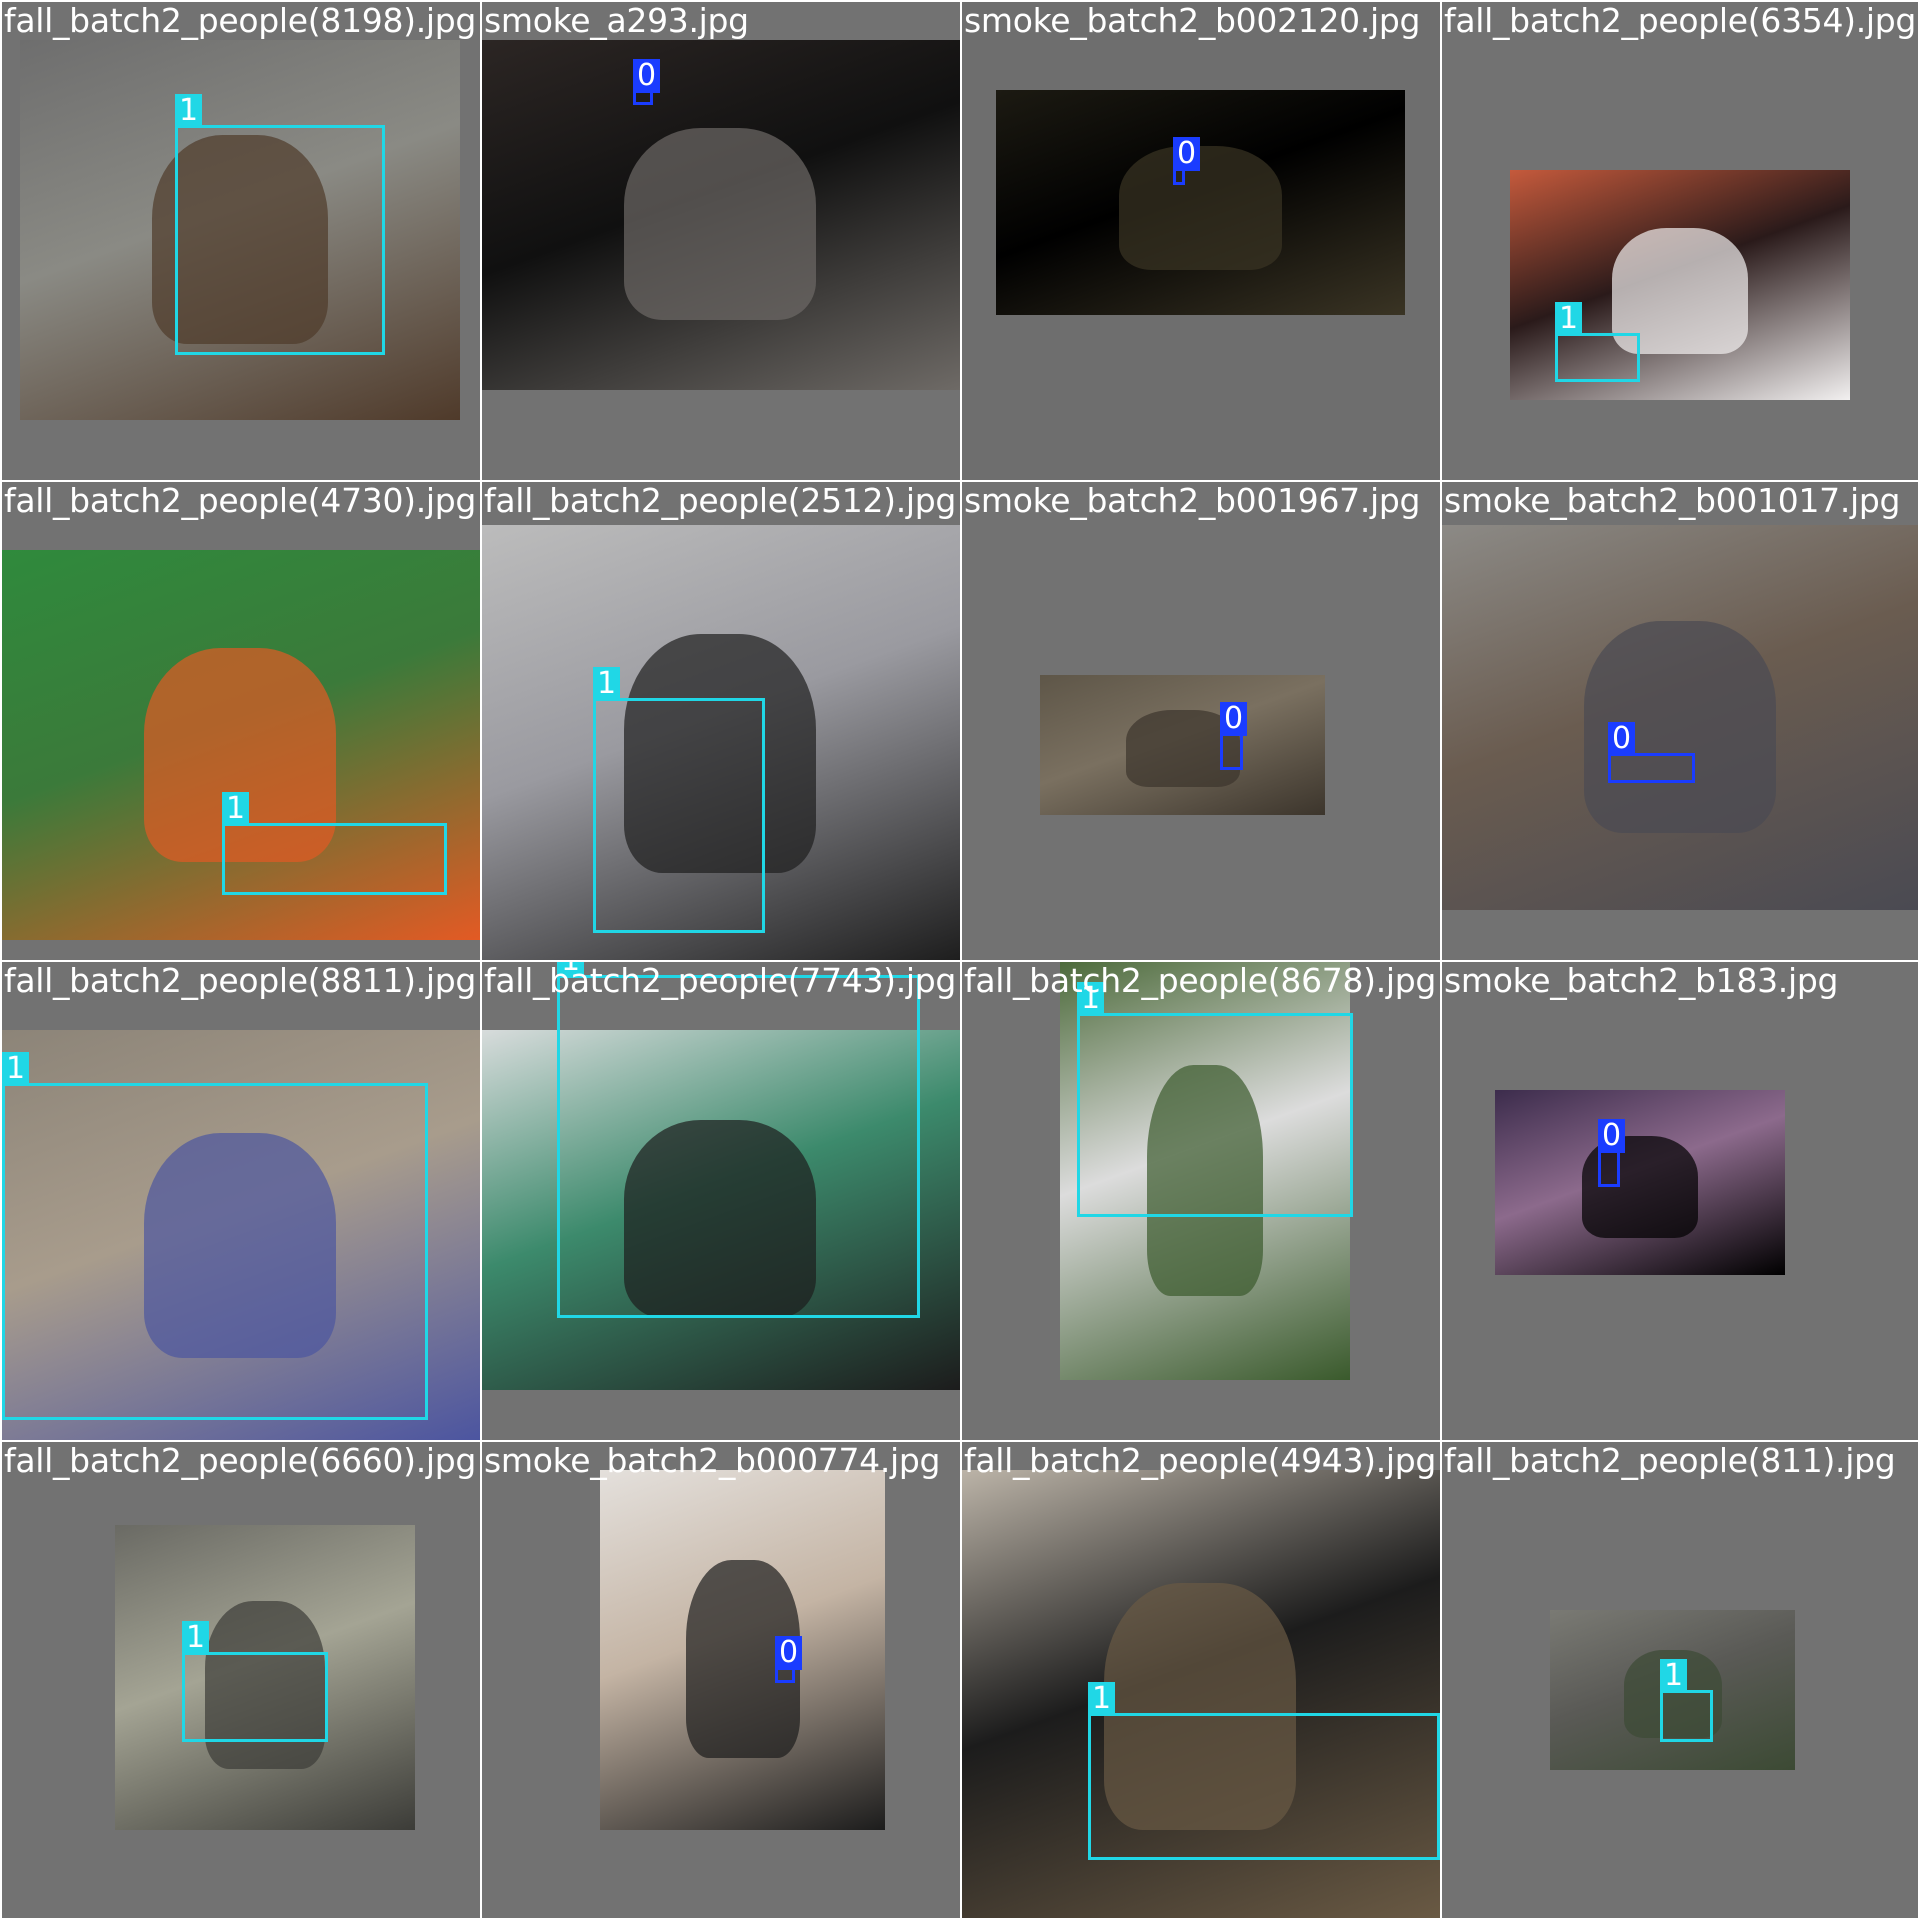 This screenshot has height=1920, width=1920. I want to click on grid-tile: 1 fall_batch2_people(6660).jpg, so click(240, 1680).